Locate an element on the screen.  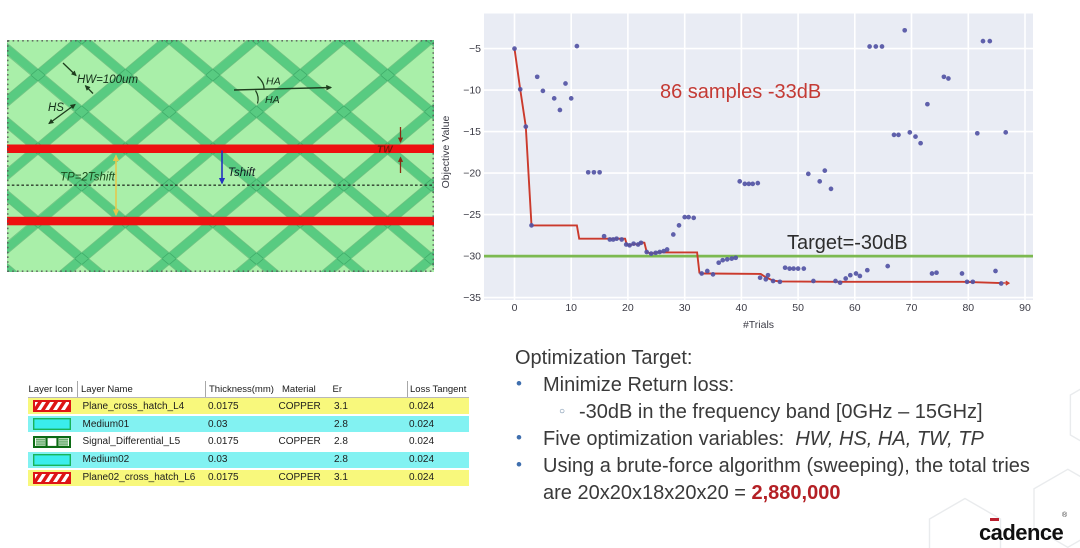
svg-text: Objective Value is located at coordinates (446, 151).